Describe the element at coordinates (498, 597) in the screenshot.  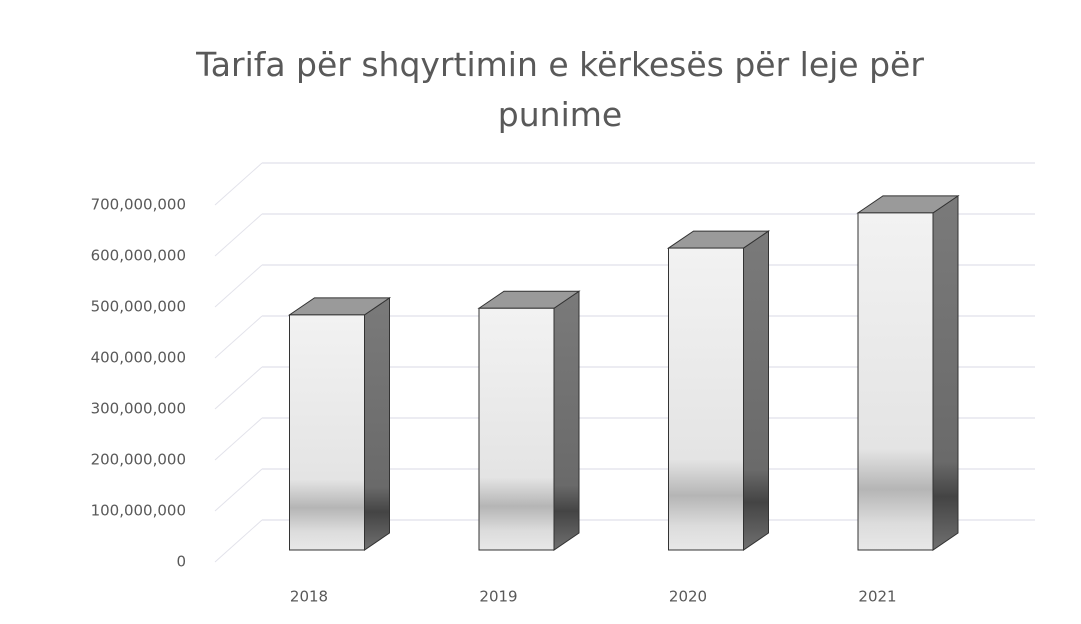
I see `x-tick-label: 2019` at that location.